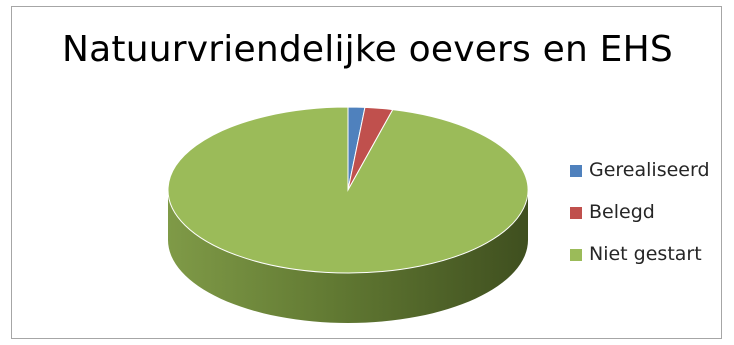 The image size is (734, 345). What do you see at coordinates (576, 213) in the screenshot?
I see `legend-swatch-belegd` at bounding box center [576, 213].